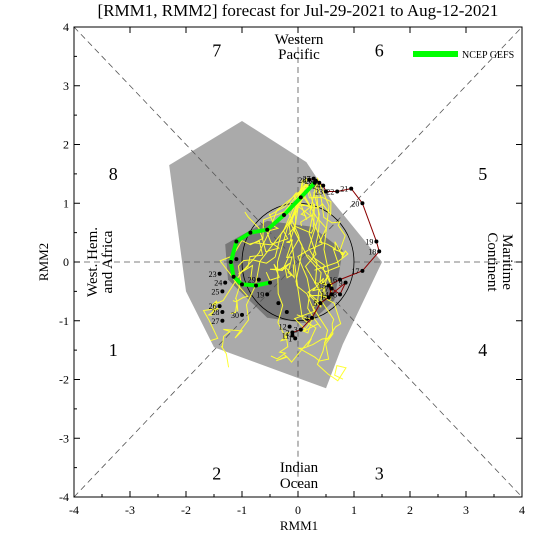 The width and height of the screenshot is (547, 547). What do you see at coordinates (64, 380) in the screenshot?
I see `y-tick-label: -2` at bounding box center [64, 380].